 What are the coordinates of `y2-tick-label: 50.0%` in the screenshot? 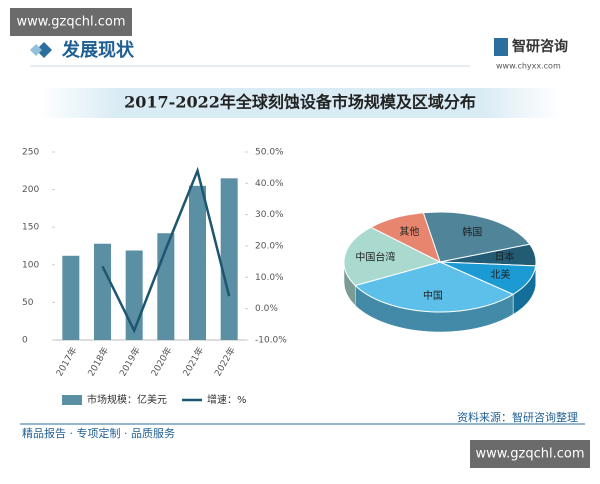 It's located at (269, 153).